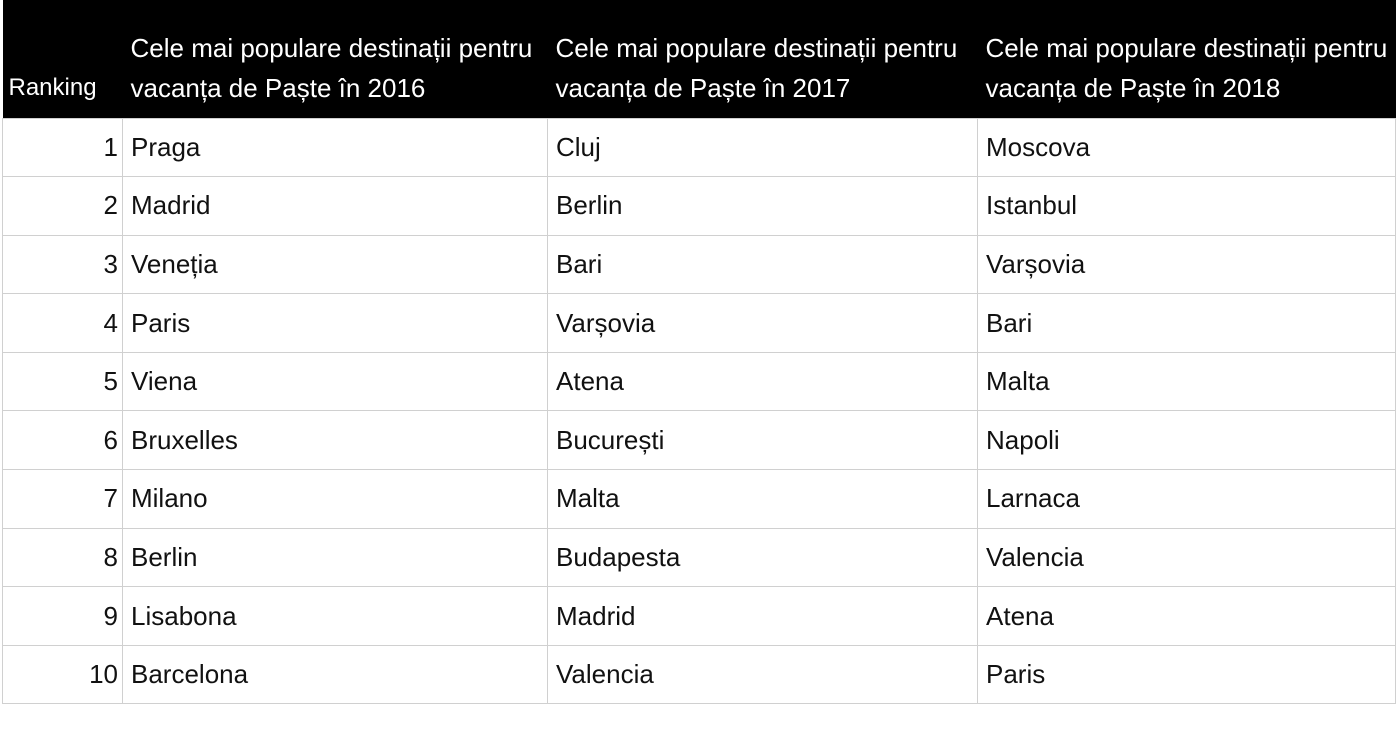  What do you see at coordinates (335, 147) in the screenshot?
I see `destination-cell: Praga` at bounding box center [335, 147].